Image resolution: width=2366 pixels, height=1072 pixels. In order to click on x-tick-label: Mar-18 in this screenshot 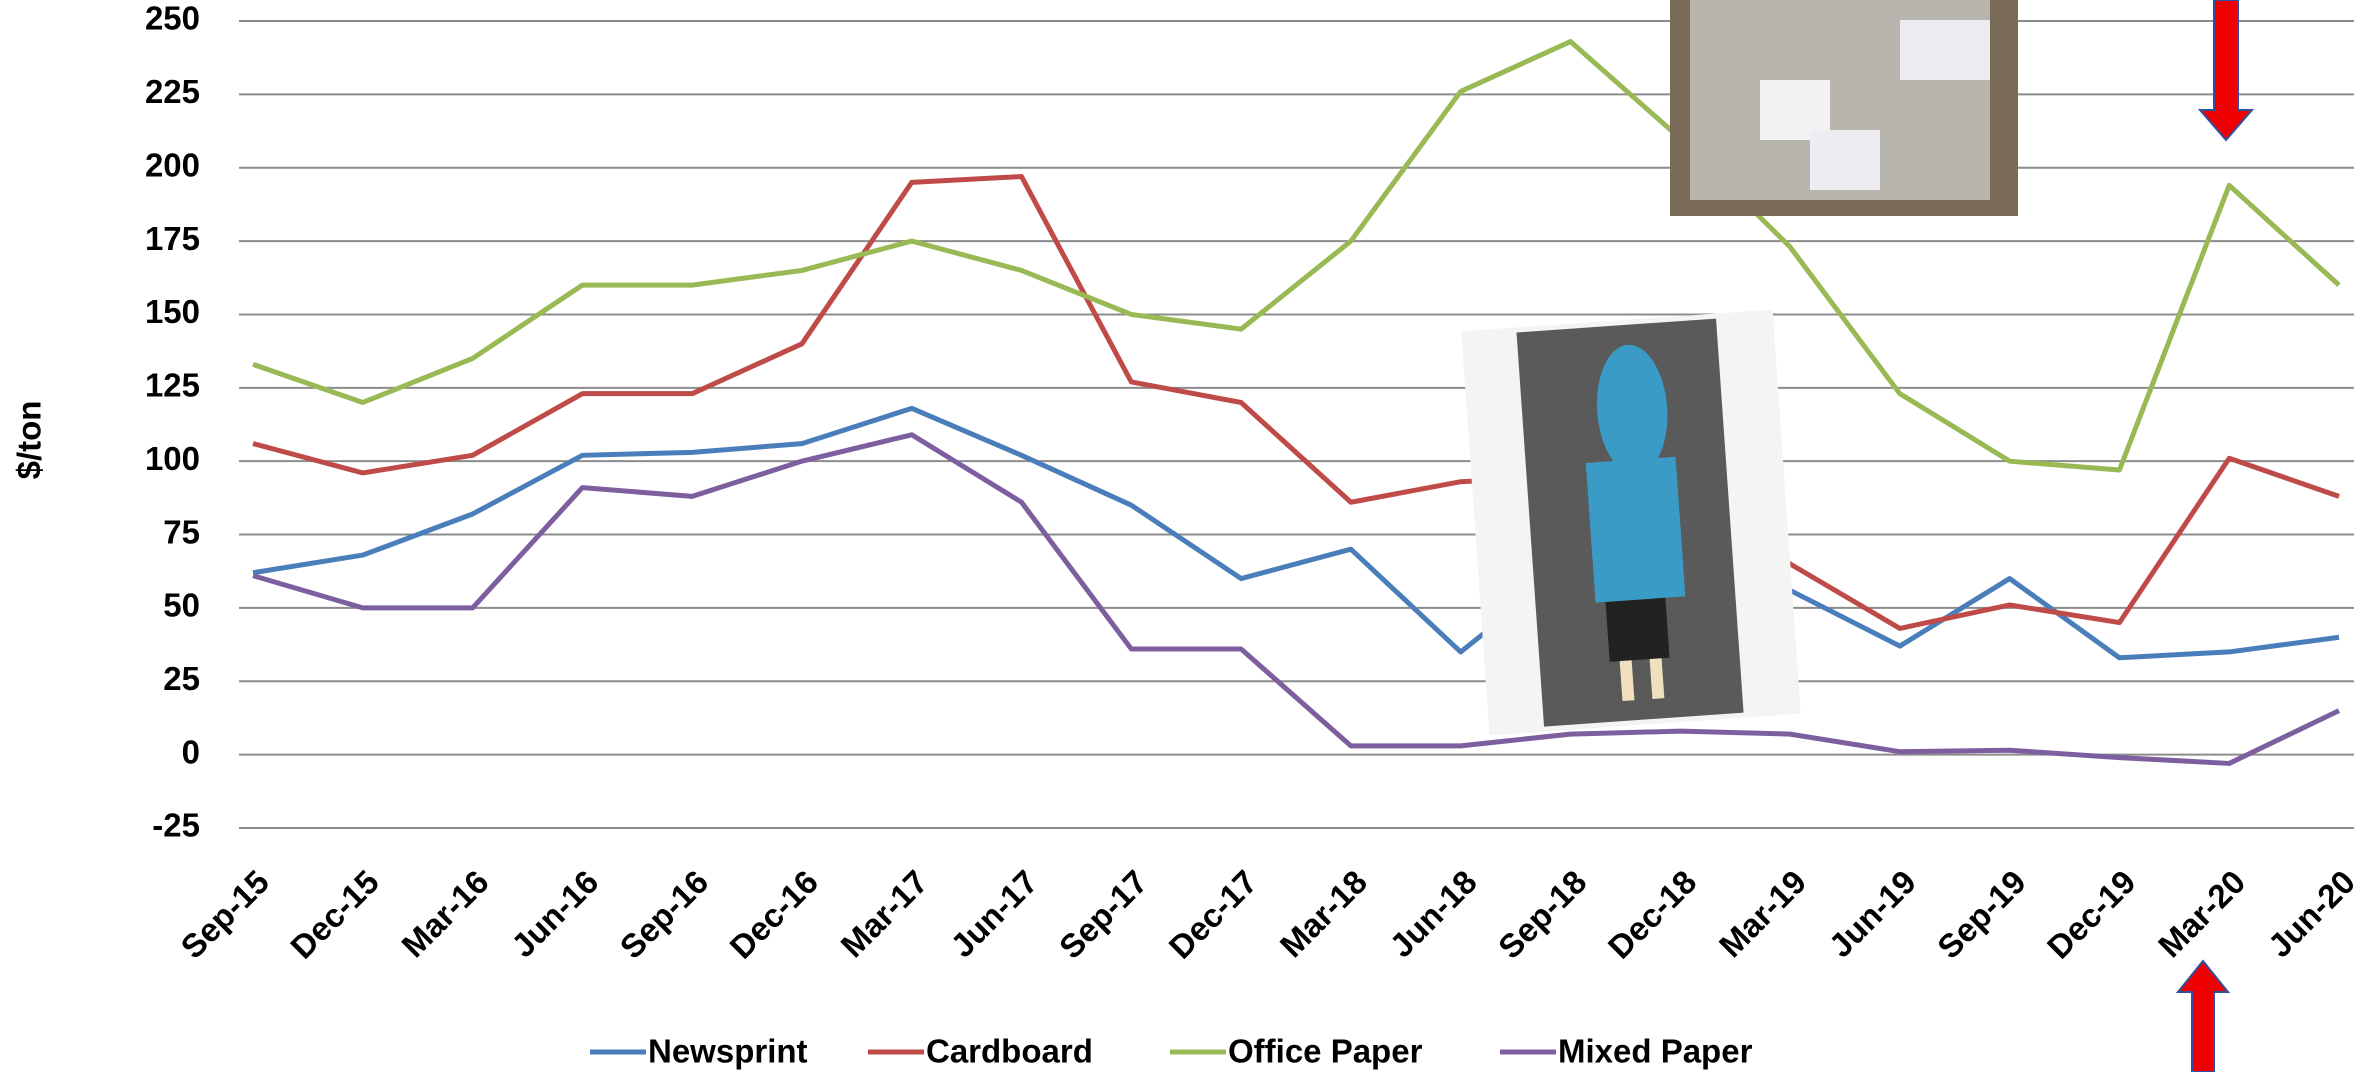, I will do `click(1323, 913)`.